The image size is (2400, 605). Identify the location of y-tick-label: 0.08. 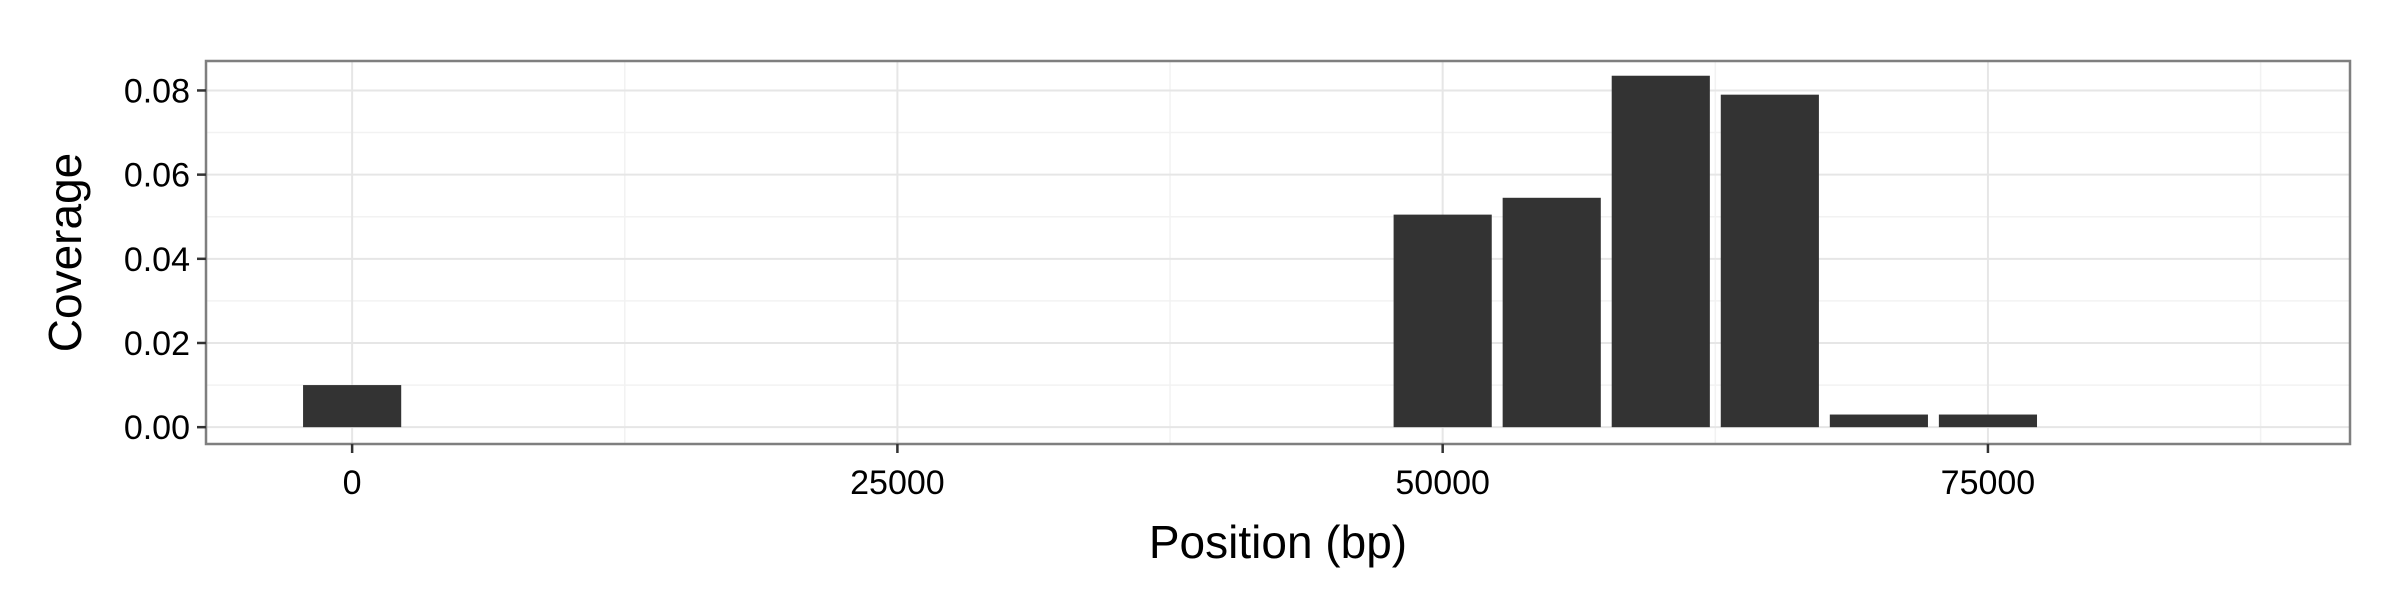
(157, 91).